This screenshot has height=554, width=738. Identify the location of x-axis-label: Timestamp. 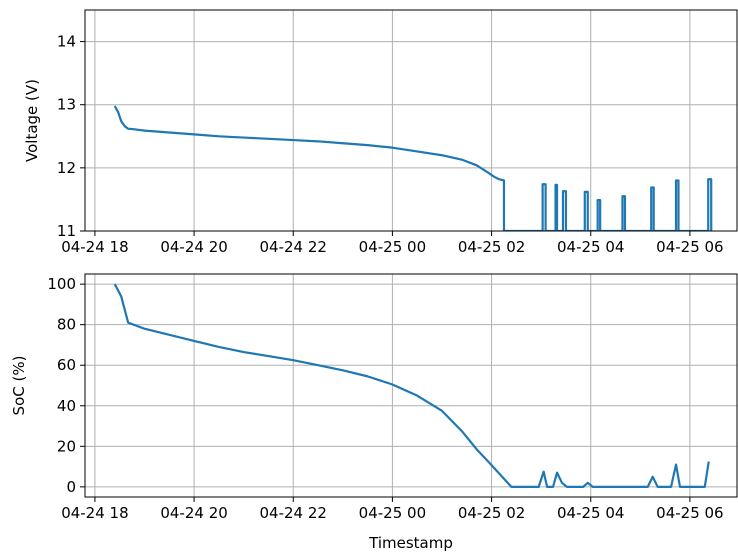
(410, 543).